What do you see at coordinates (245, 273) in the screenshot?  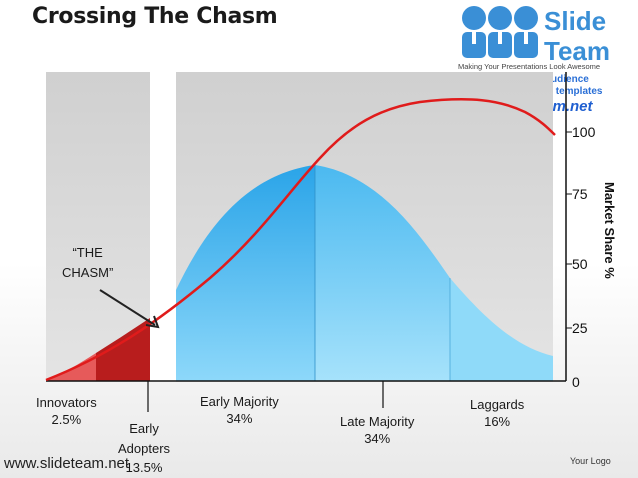 I see `early-majority-area` at bounding box center [245, 273].